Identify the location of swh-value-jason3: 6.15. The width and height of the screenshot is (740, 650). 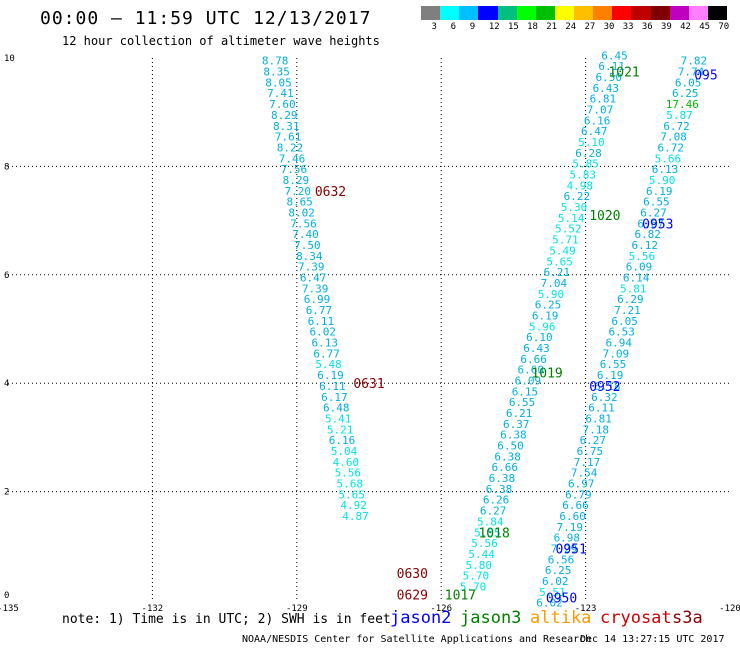
(525, 391).